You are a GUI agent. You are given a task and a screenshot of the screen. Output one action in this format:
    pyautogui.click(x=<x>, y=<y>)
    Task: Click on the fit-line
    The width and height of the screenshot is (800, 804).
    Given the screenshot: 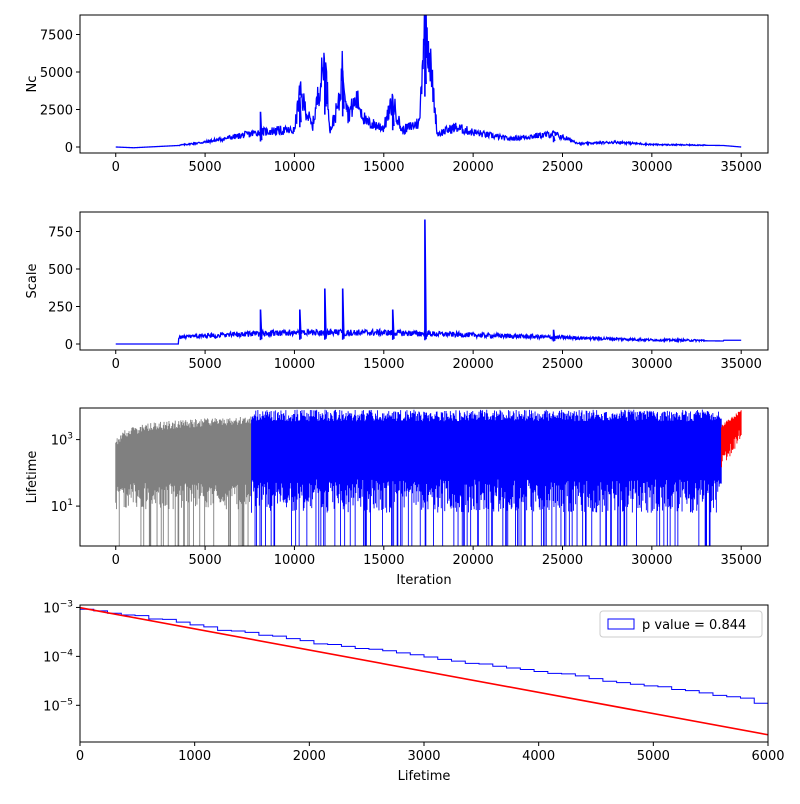 What is the action you would take?
    pyautogui.click(x=424, y=671)
    